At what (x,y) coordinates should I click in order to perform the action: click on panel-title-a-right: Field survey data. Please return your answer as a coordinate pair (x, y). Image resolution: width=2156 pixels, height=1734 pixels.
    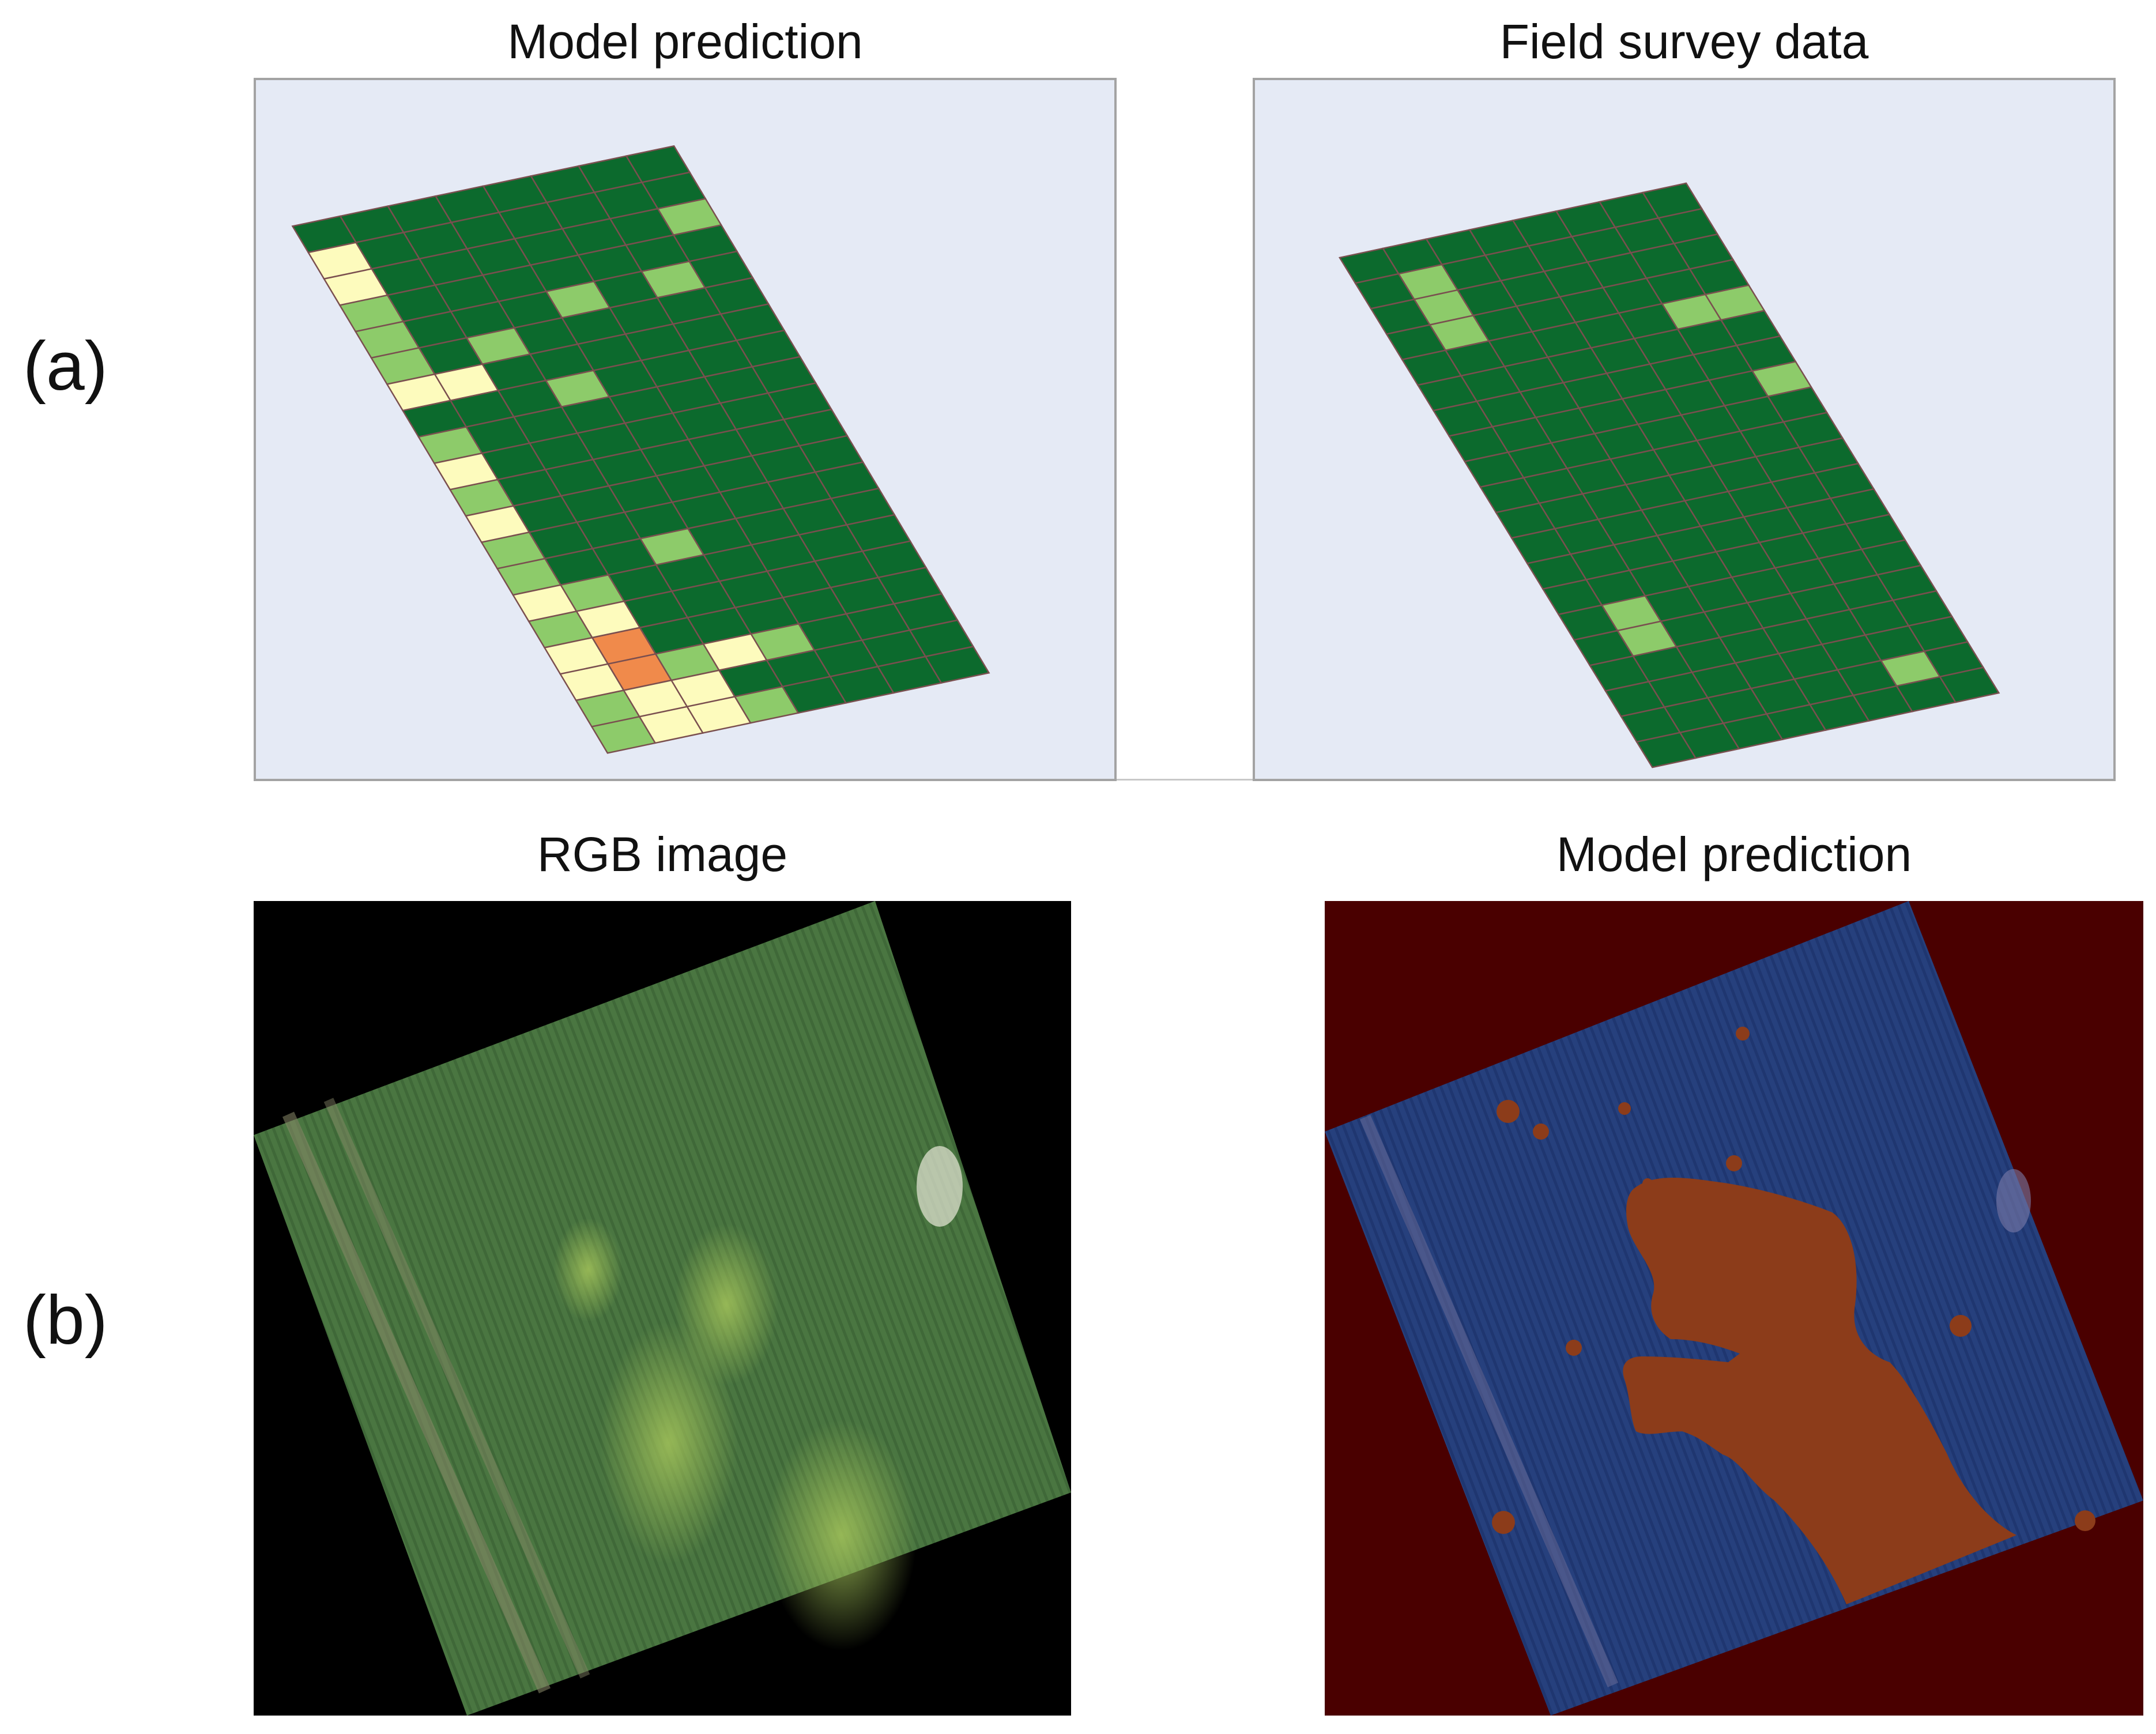
    Looking at the image, I should click on (1684, 42).